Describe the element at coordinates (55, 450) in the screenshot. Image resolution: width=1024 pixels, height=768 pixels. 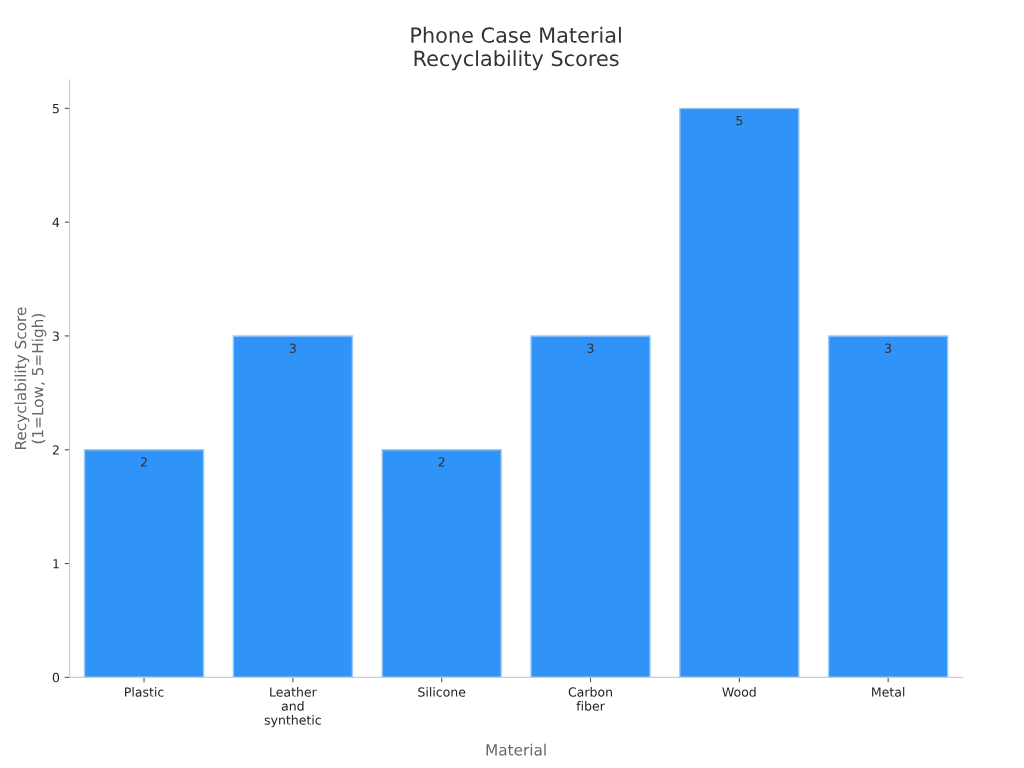
I see `y-tick-label: 2` at that location.